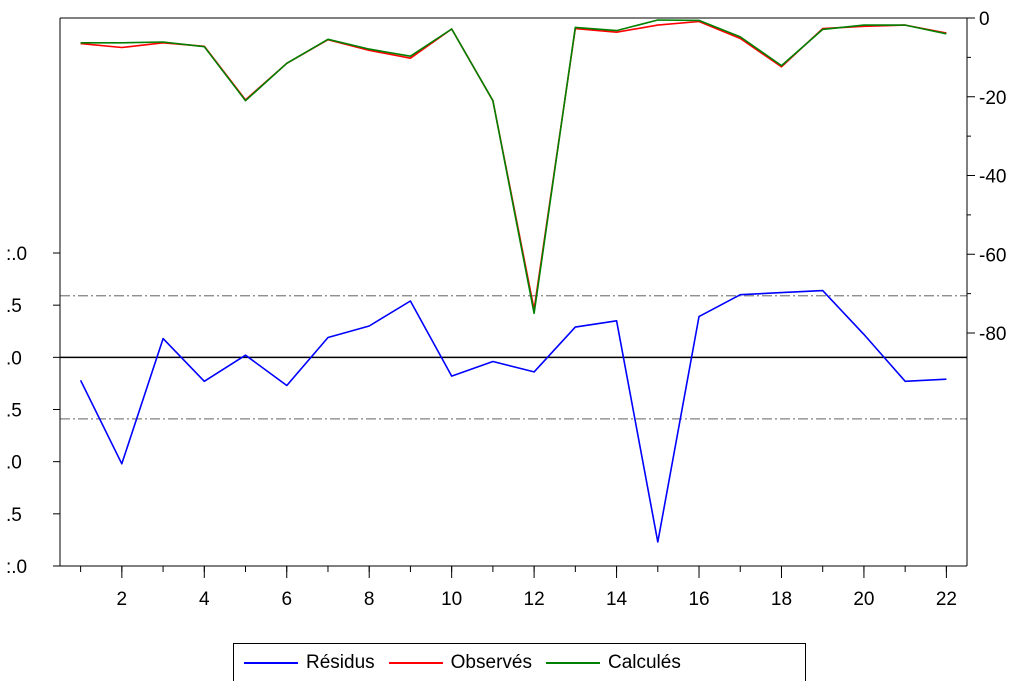  What do you see at coordinates (204, 599) in the screenshot?
I see `x-tick-label: 4` at bounding box center [204, 599].